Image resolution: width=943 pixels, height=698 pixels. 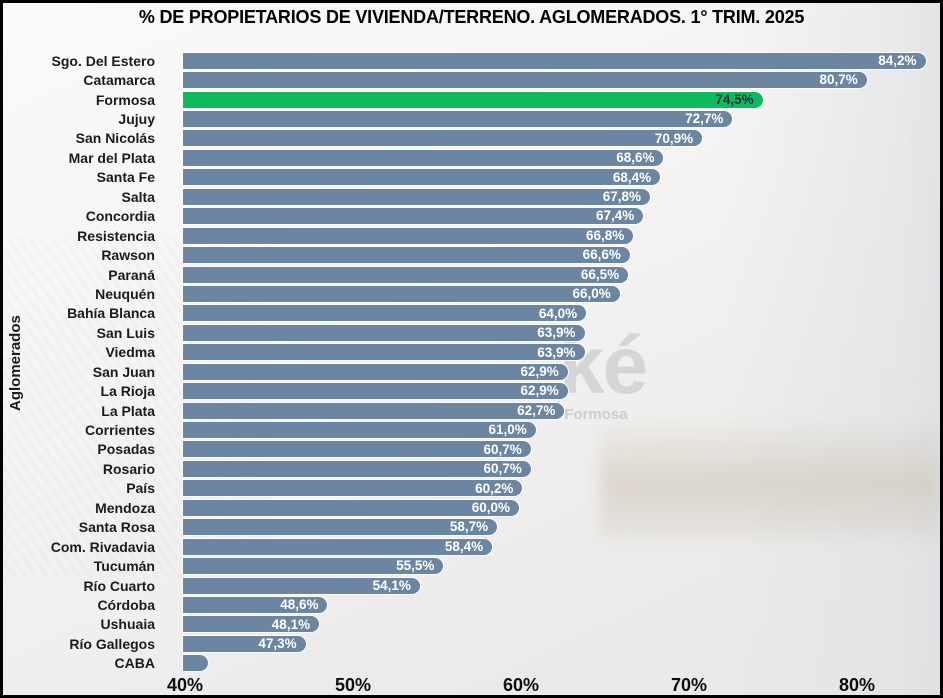 I want to click on bar-row: Corrientes 61,0%, so click(x=471, y=429).